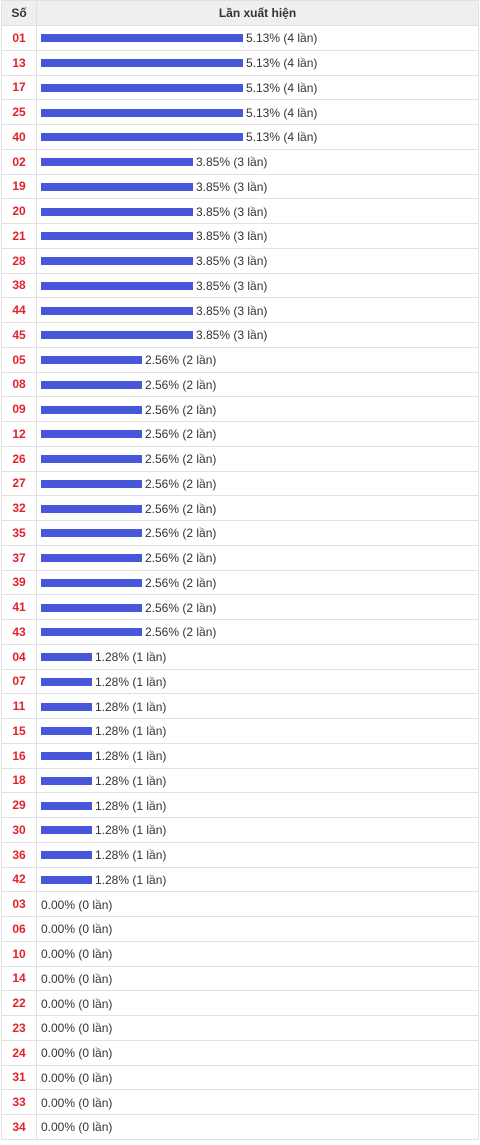 Image resolution: width=480 pixels, height=1145 pixels. What do you see at coordinates (19, 632) in the screenshot?
I see `row-number: 43` at bounding box center [19, 632].